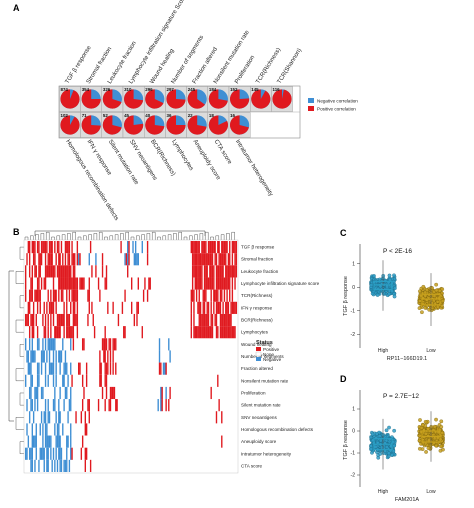 The width and height of the screenshot is (474, 508). I want to click on heatmap-row-label: TGF β response, so click(258, 247).